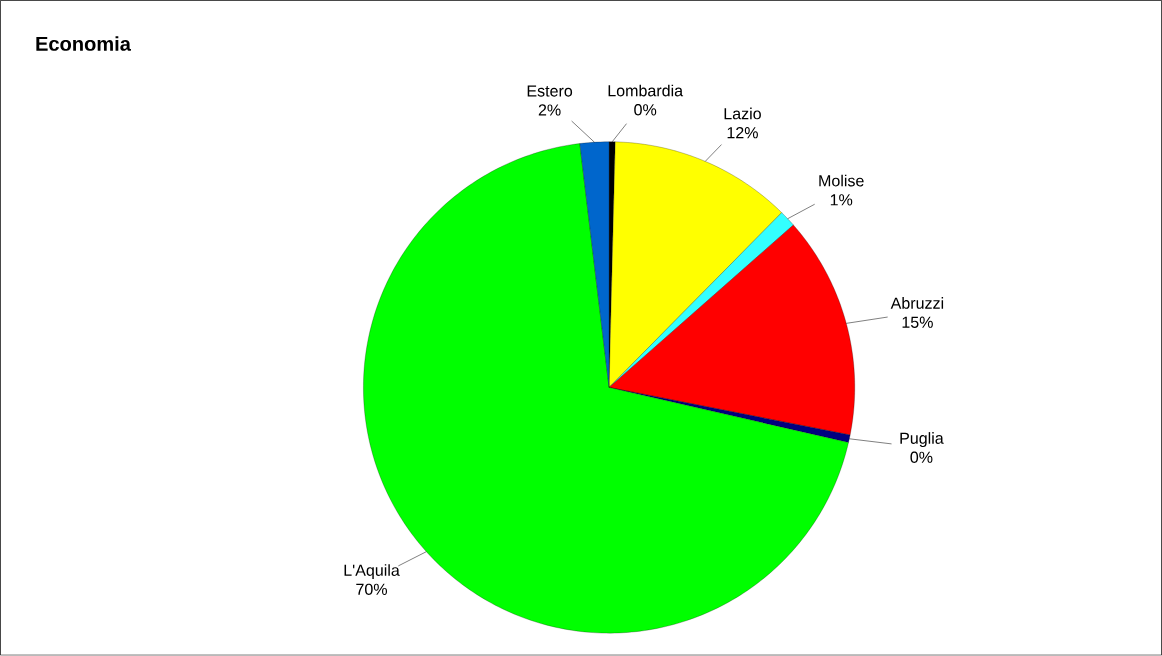 Image resolution: width=1162 pixels, height=656 pixels. What do you see at coordinates (841, 200) in the screenshot?
I see `data-label: 1%` at bounding box center [841, 200].